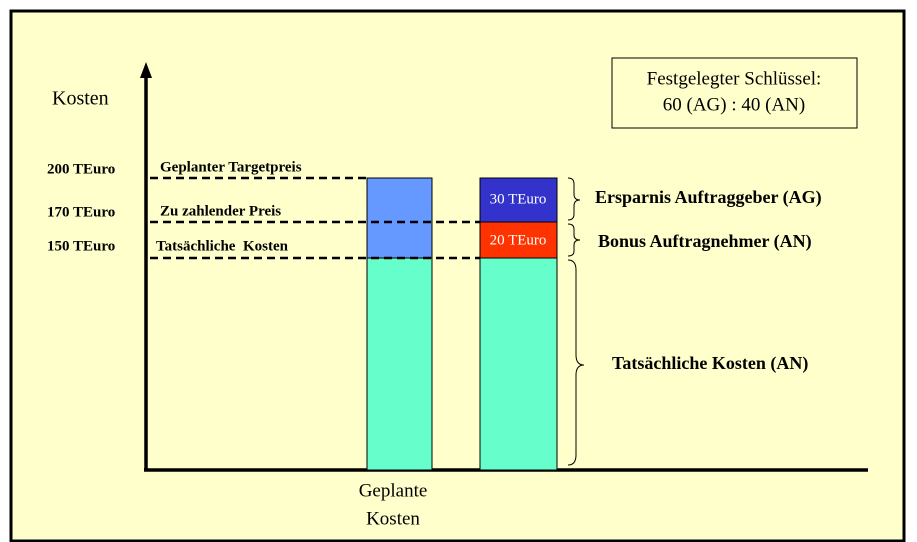  What do you see at coordinates (81, 169) in the screenshot?
I see `level-amount: 200 TEuro` at bounding box center [81, 169].